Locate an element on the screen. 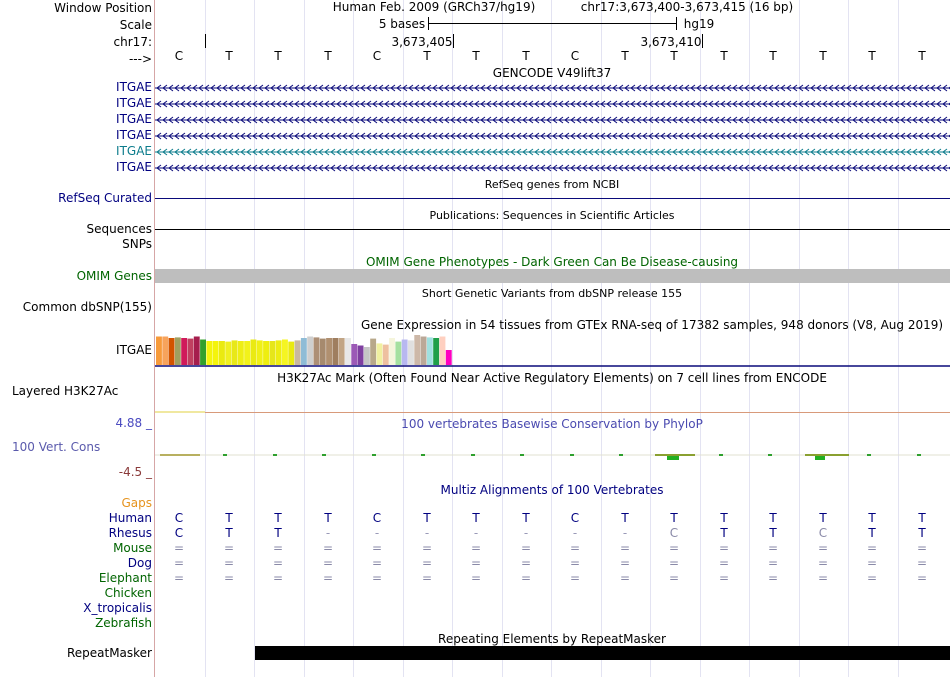 Image resolution: width=950 pixels, height=677 pixels. sequences-track-label: Sequences is located at coordinates (119, 229).